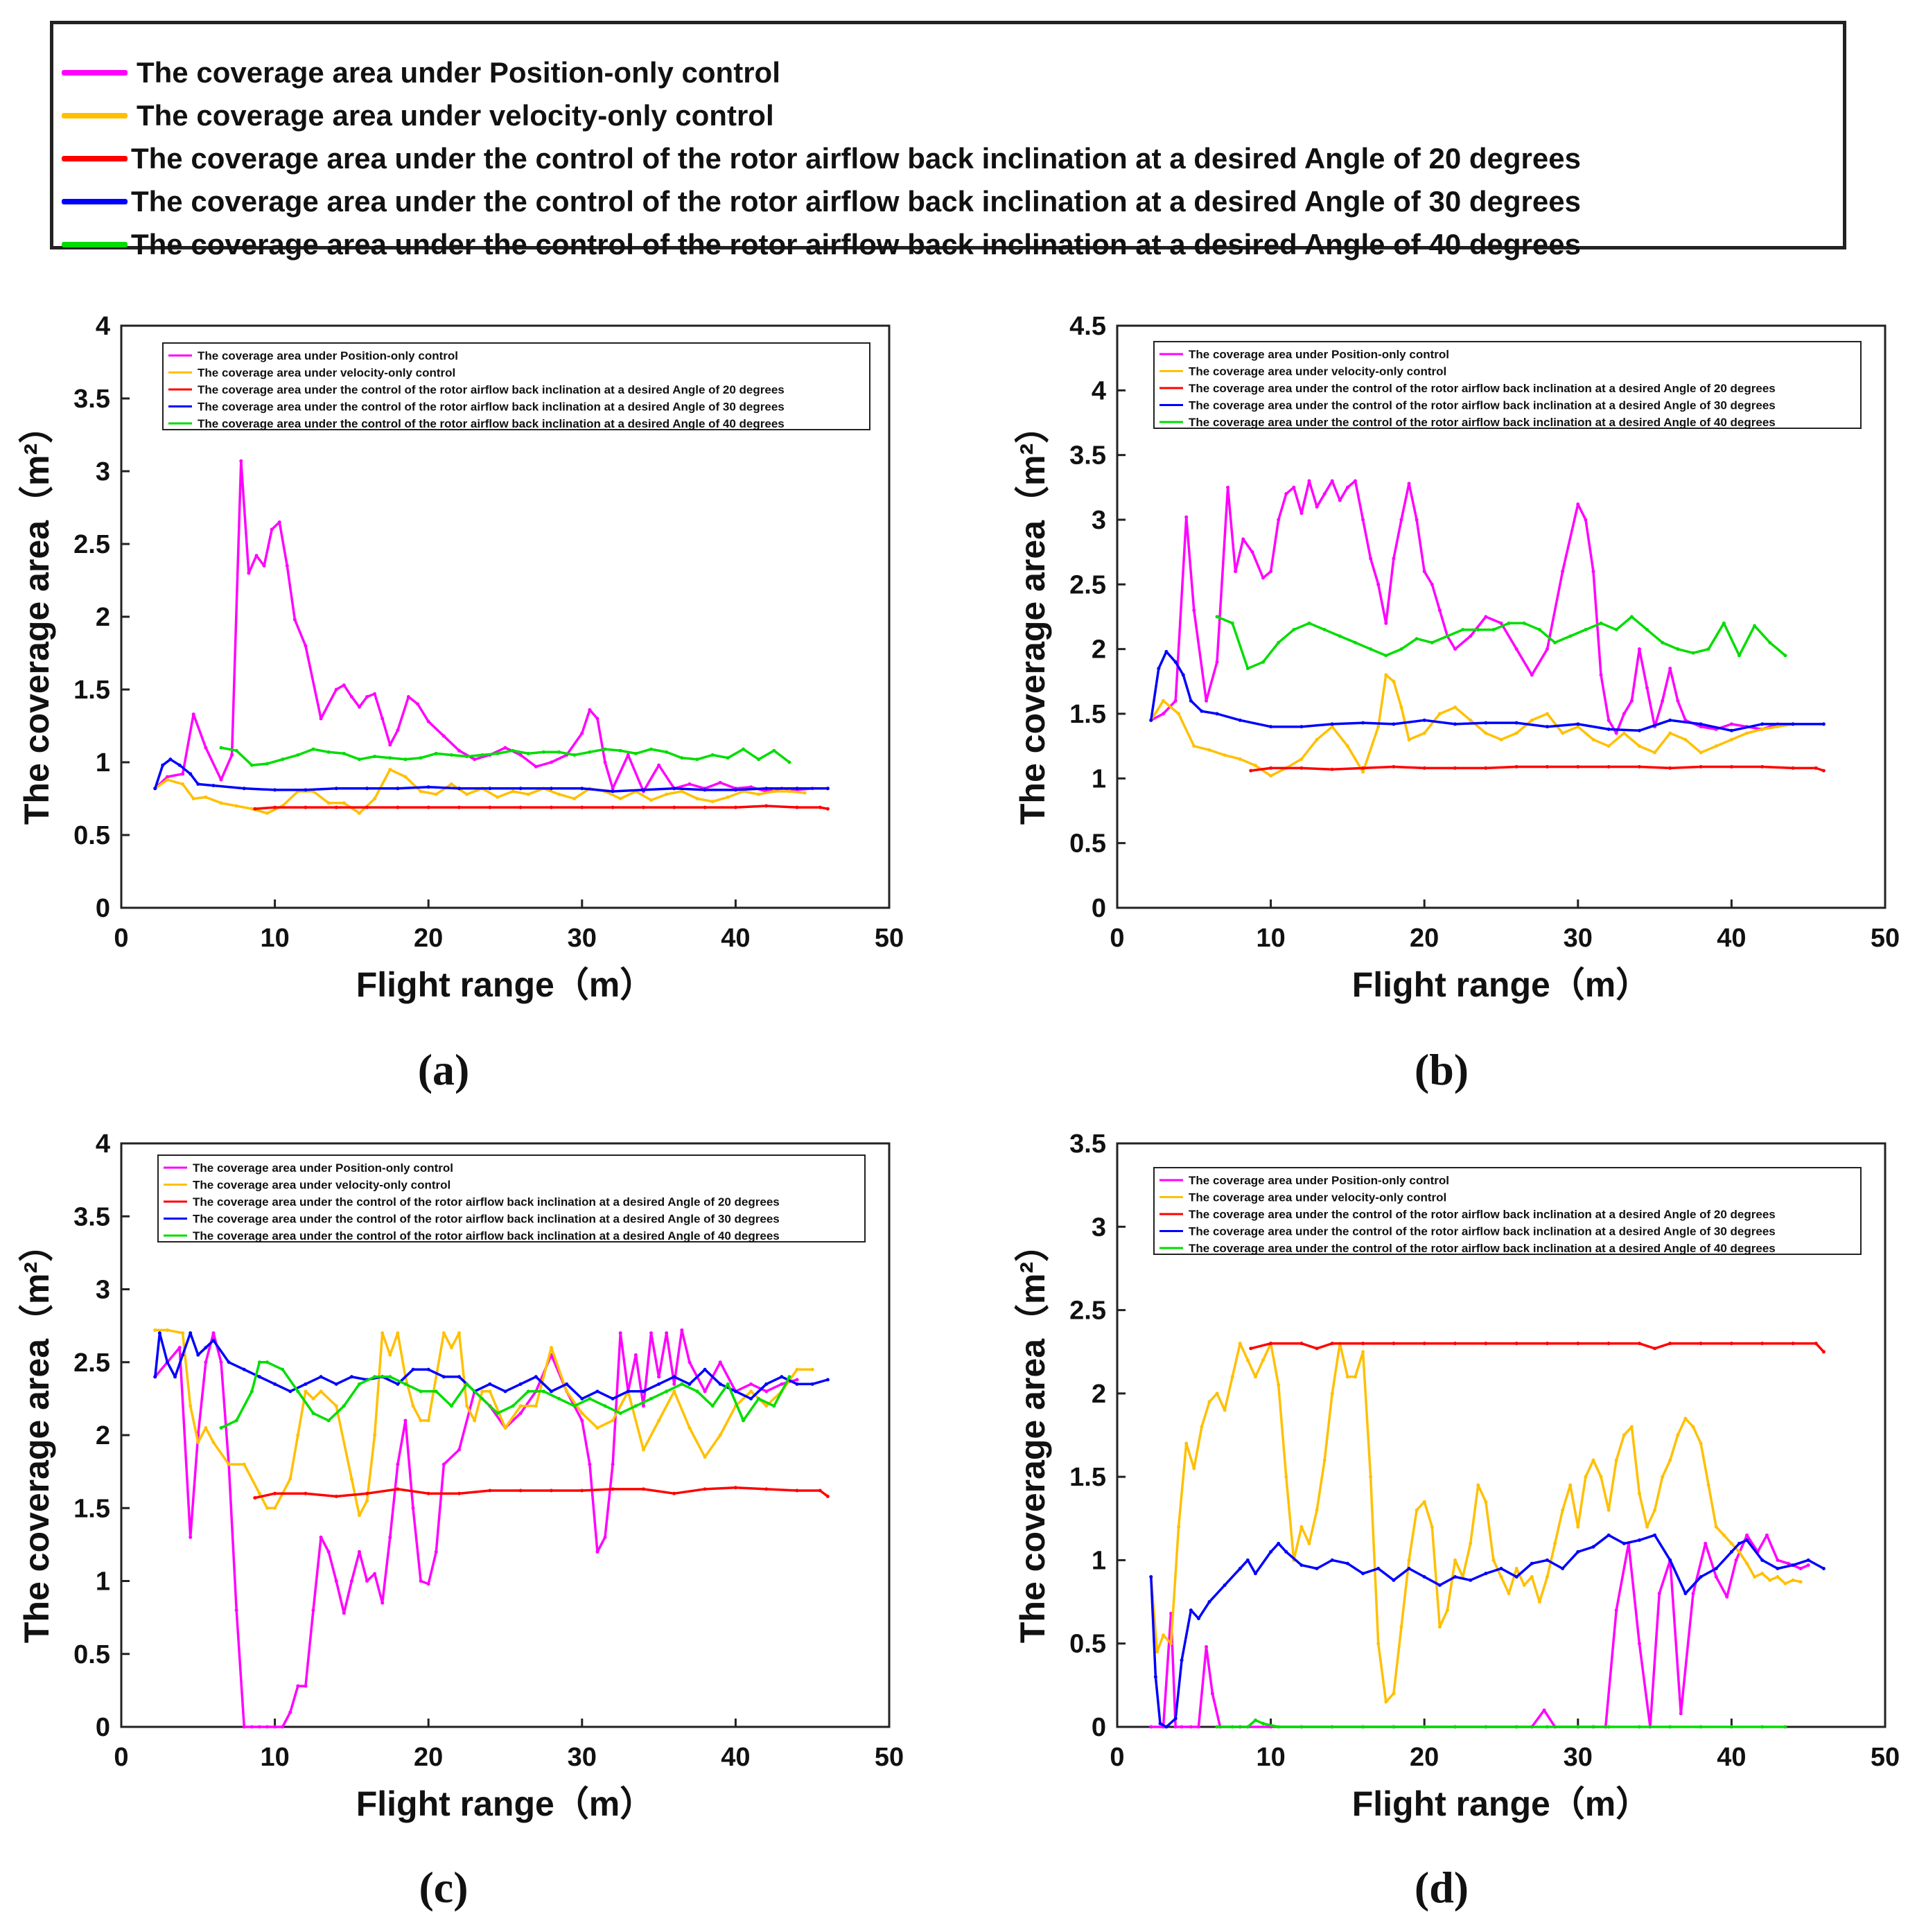 This screenshot has width=1917, height=1932. I want to click on x-tick-label: 20, so click(1424, 1757).